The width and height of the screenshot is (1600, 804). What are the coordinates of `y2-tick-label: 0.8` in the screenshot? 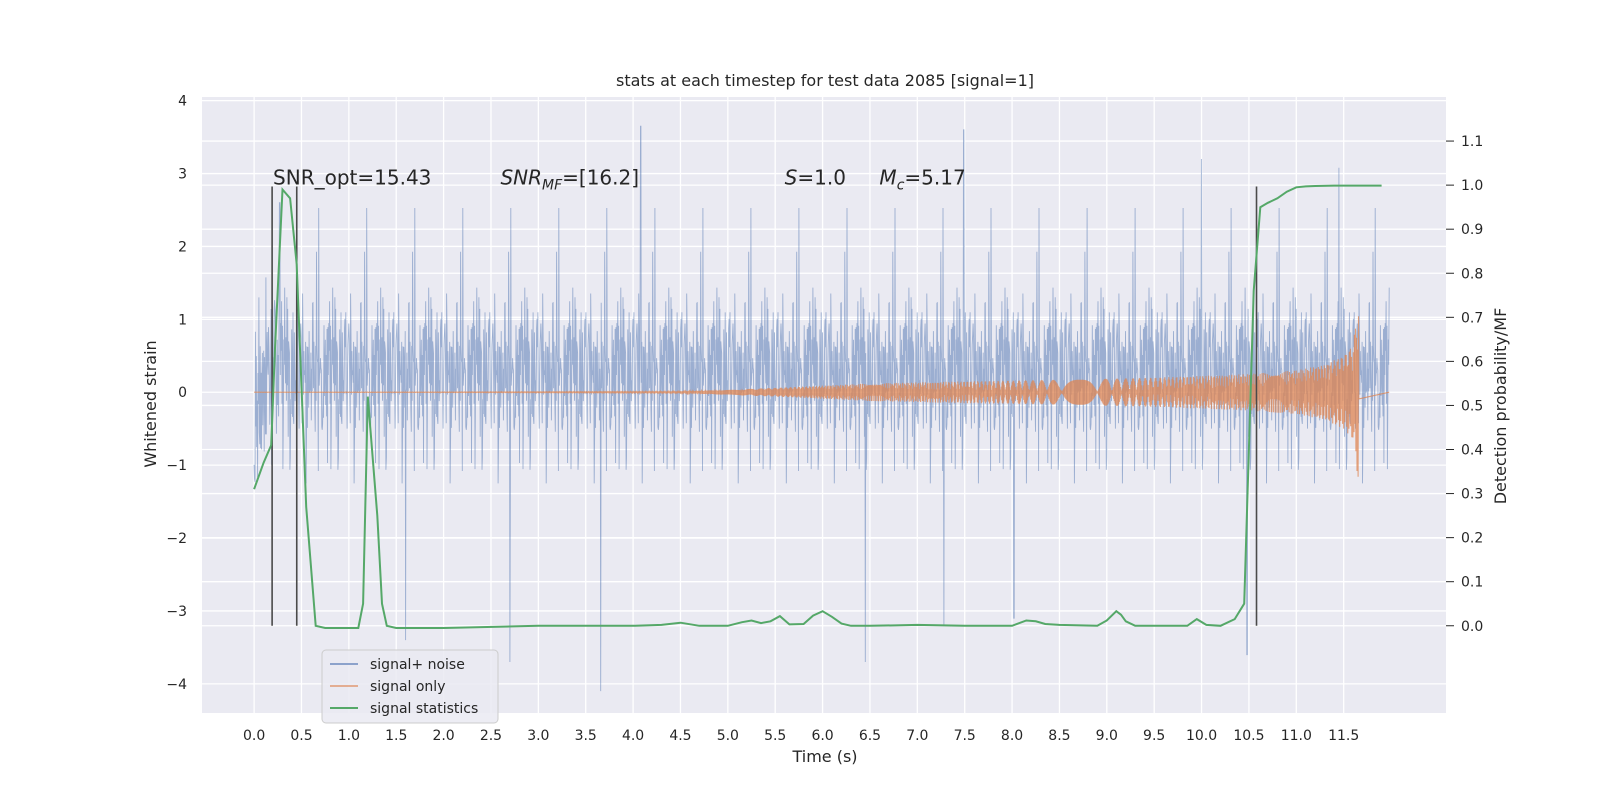 It's located at (1472, 274).